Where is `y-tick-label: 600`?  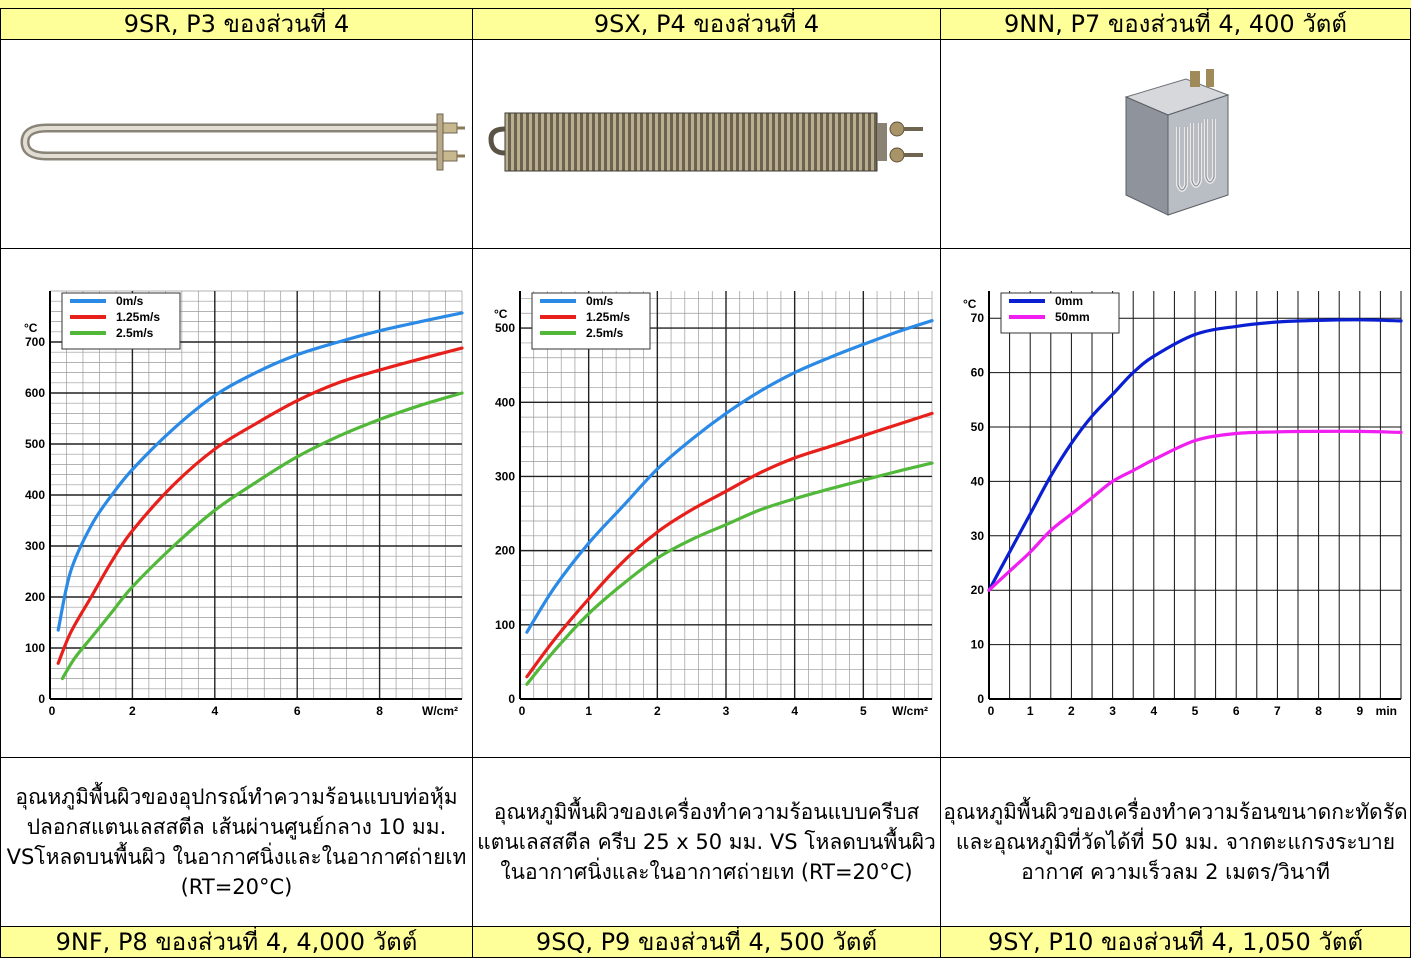 y-tick-label: 600 is located at coordinates (34, 393).